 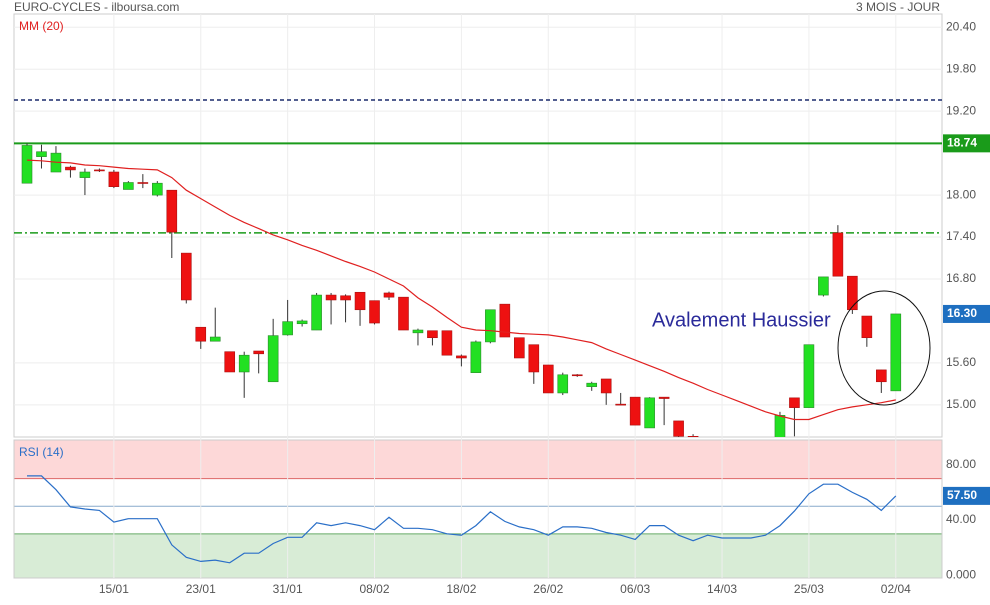 I want to click on x-tick-label: 14/03, so click(x=722, y=589).